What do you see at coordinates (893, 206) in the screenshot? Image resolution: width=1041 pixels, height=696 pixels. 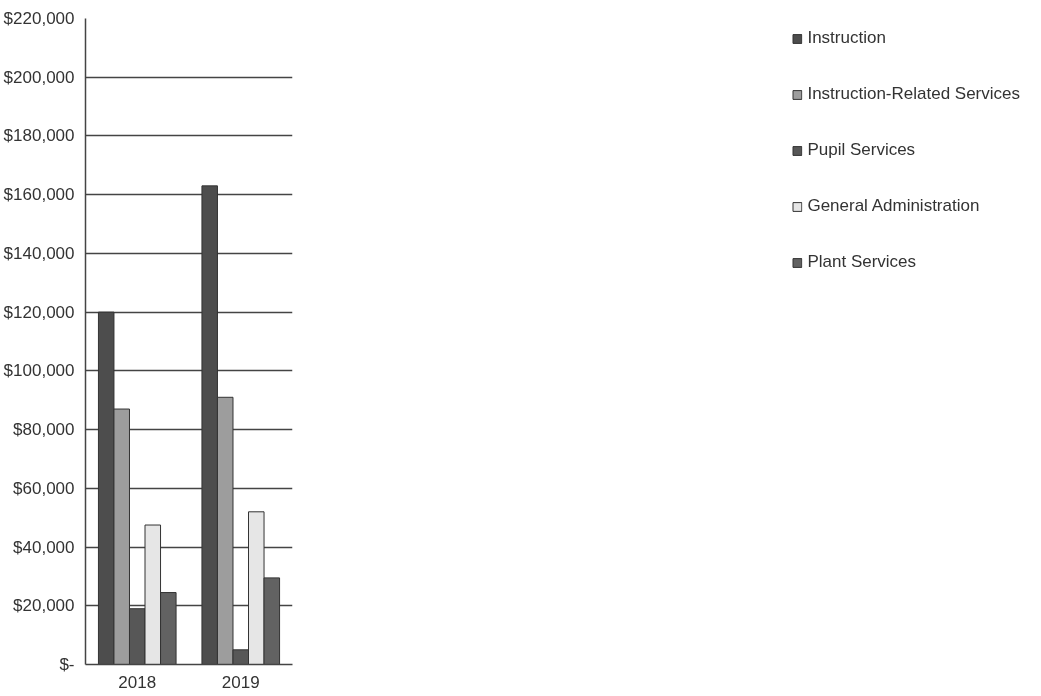 I see `legend-label: General Administration` at bounding box center [893, 206].